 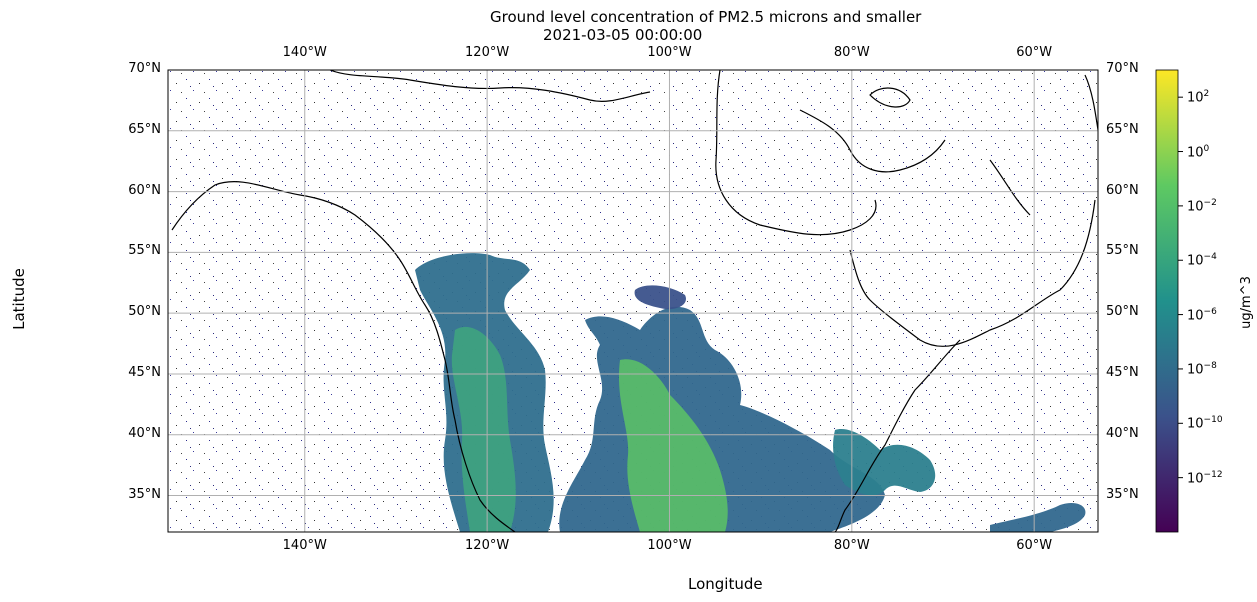 What do you see at coordinates (304, 545) in the screenshot?
I see `x-tick-label-bottom: 140°W` at bounding box center [304, 545].